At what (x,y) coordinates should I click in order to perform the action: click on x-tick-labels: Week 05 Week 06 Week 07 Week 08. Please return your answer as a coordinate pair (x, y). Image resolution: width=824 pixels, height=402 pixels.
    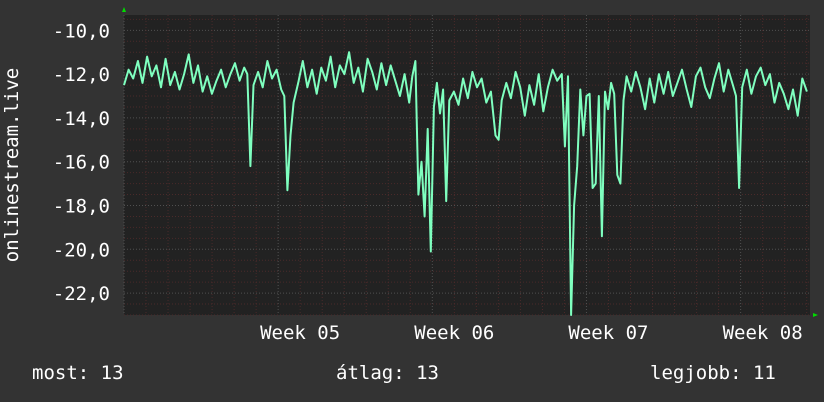
    Looking at the image, I should click on (531, 333).